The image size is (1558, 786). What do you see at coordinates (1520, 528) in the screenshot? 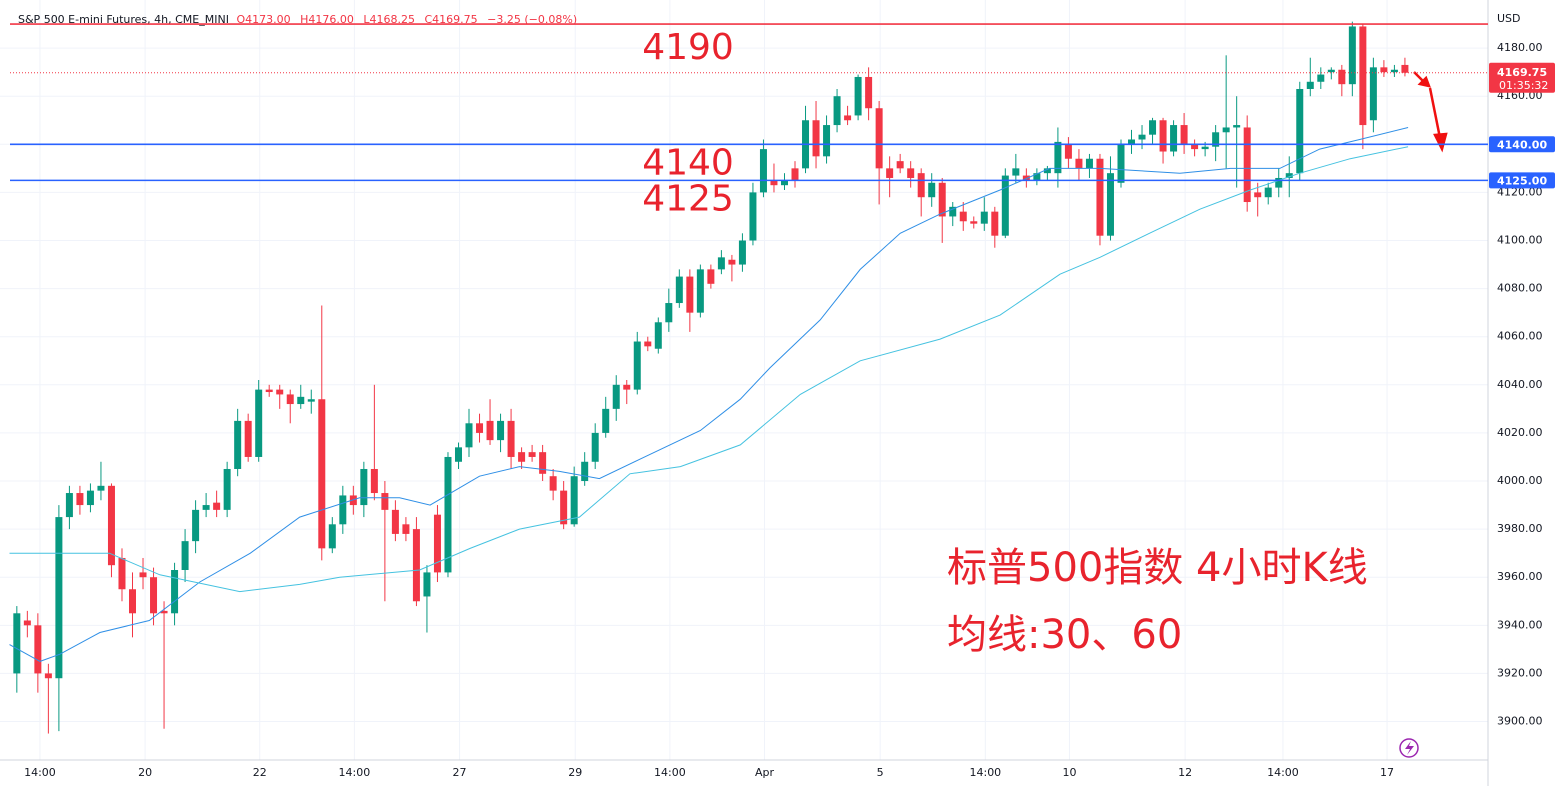
I see `y-tick-label: 3980.00` at bounding box center [1520, 528].